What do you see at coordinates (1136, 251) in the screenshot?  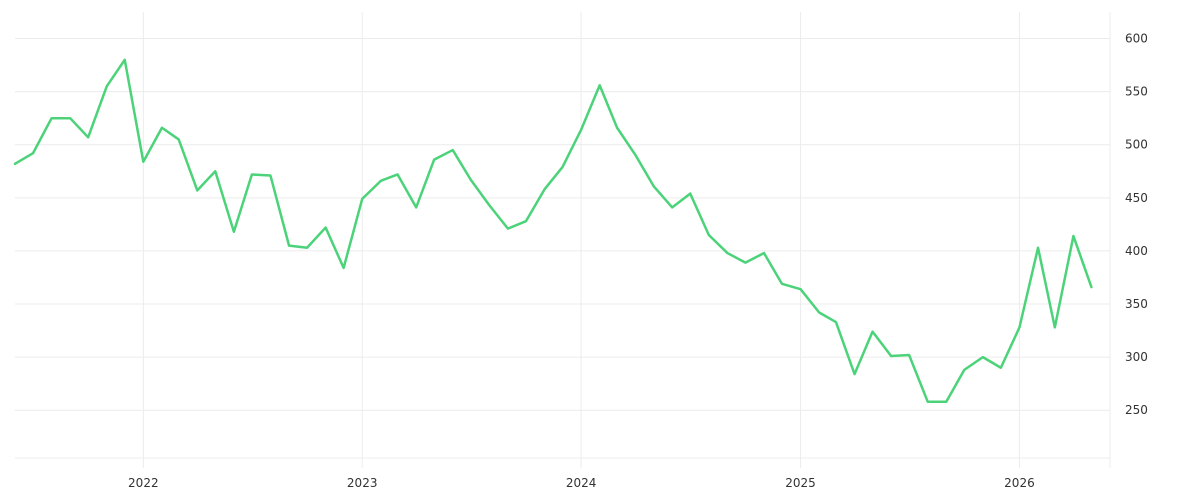 I see `y-tick-label: 400` at bounding box center [1136, 251].